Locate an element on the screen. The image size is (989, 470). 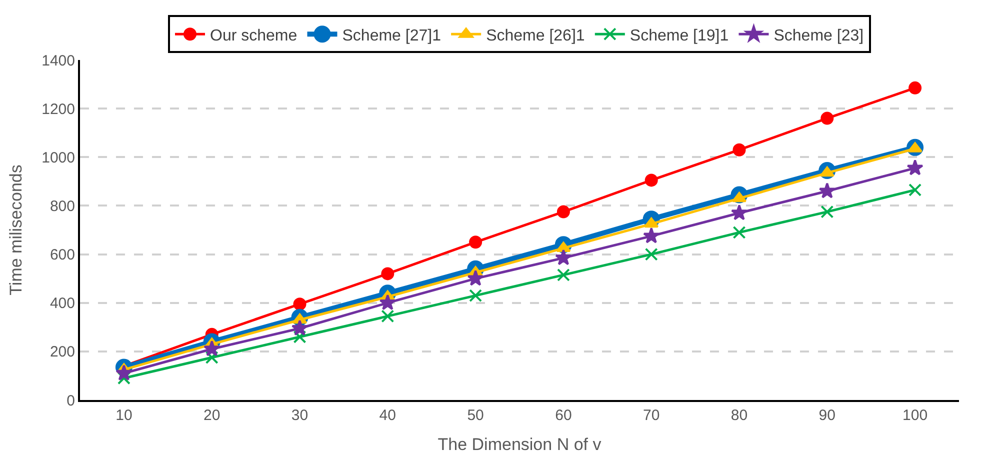
legend-label: Scheme [23] is located at coordinates (819, 35).